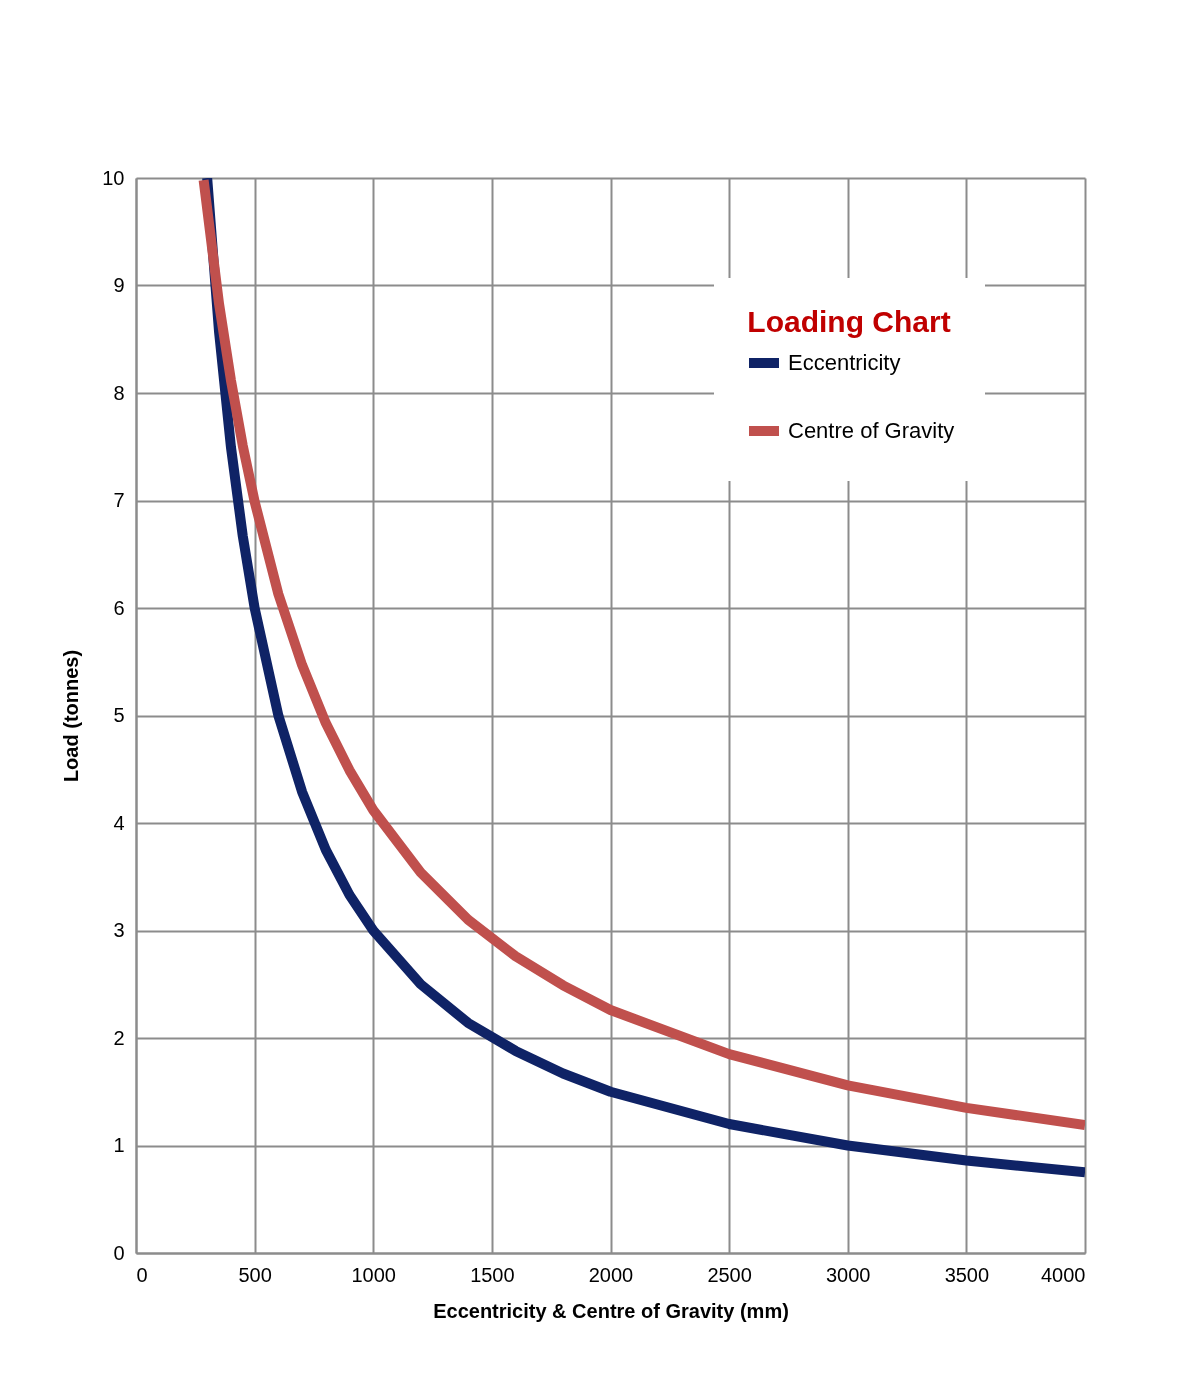 This screenshot has height=1382, width=1182. I want to click on y-tick-label: 0, so click(119, 1252).